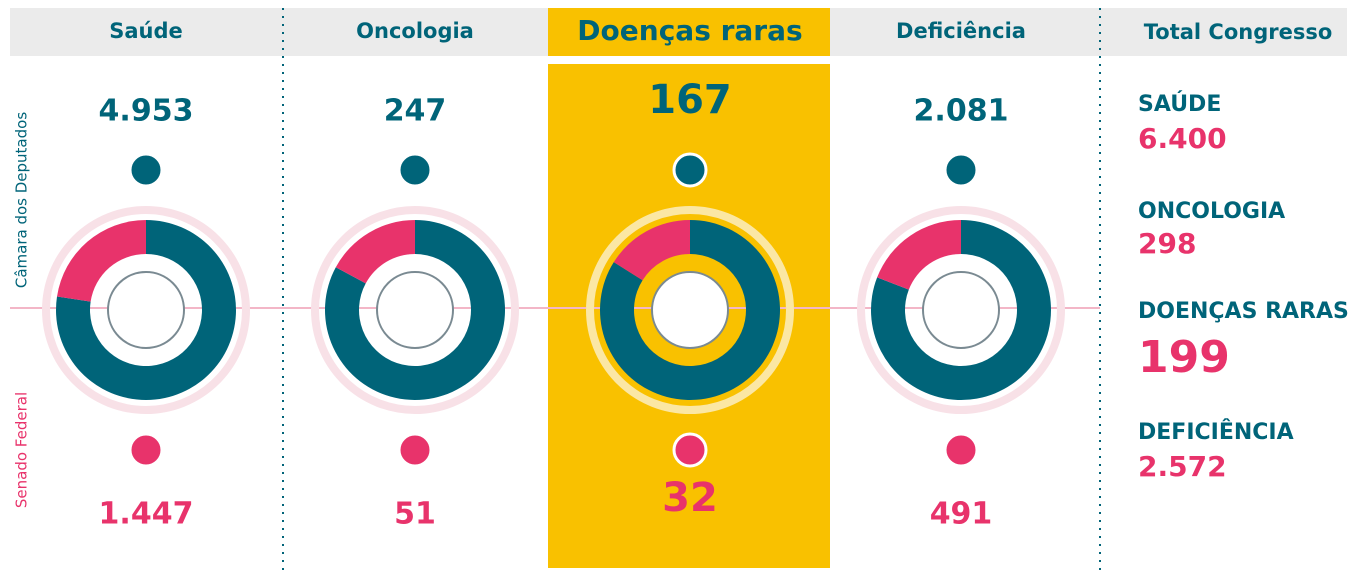 This screenshot has width=1357, height=572. What do you see at coordinates (1184, 357) in the screenshot?
I see `total-value: 199` at bounding box center [1184, 357].